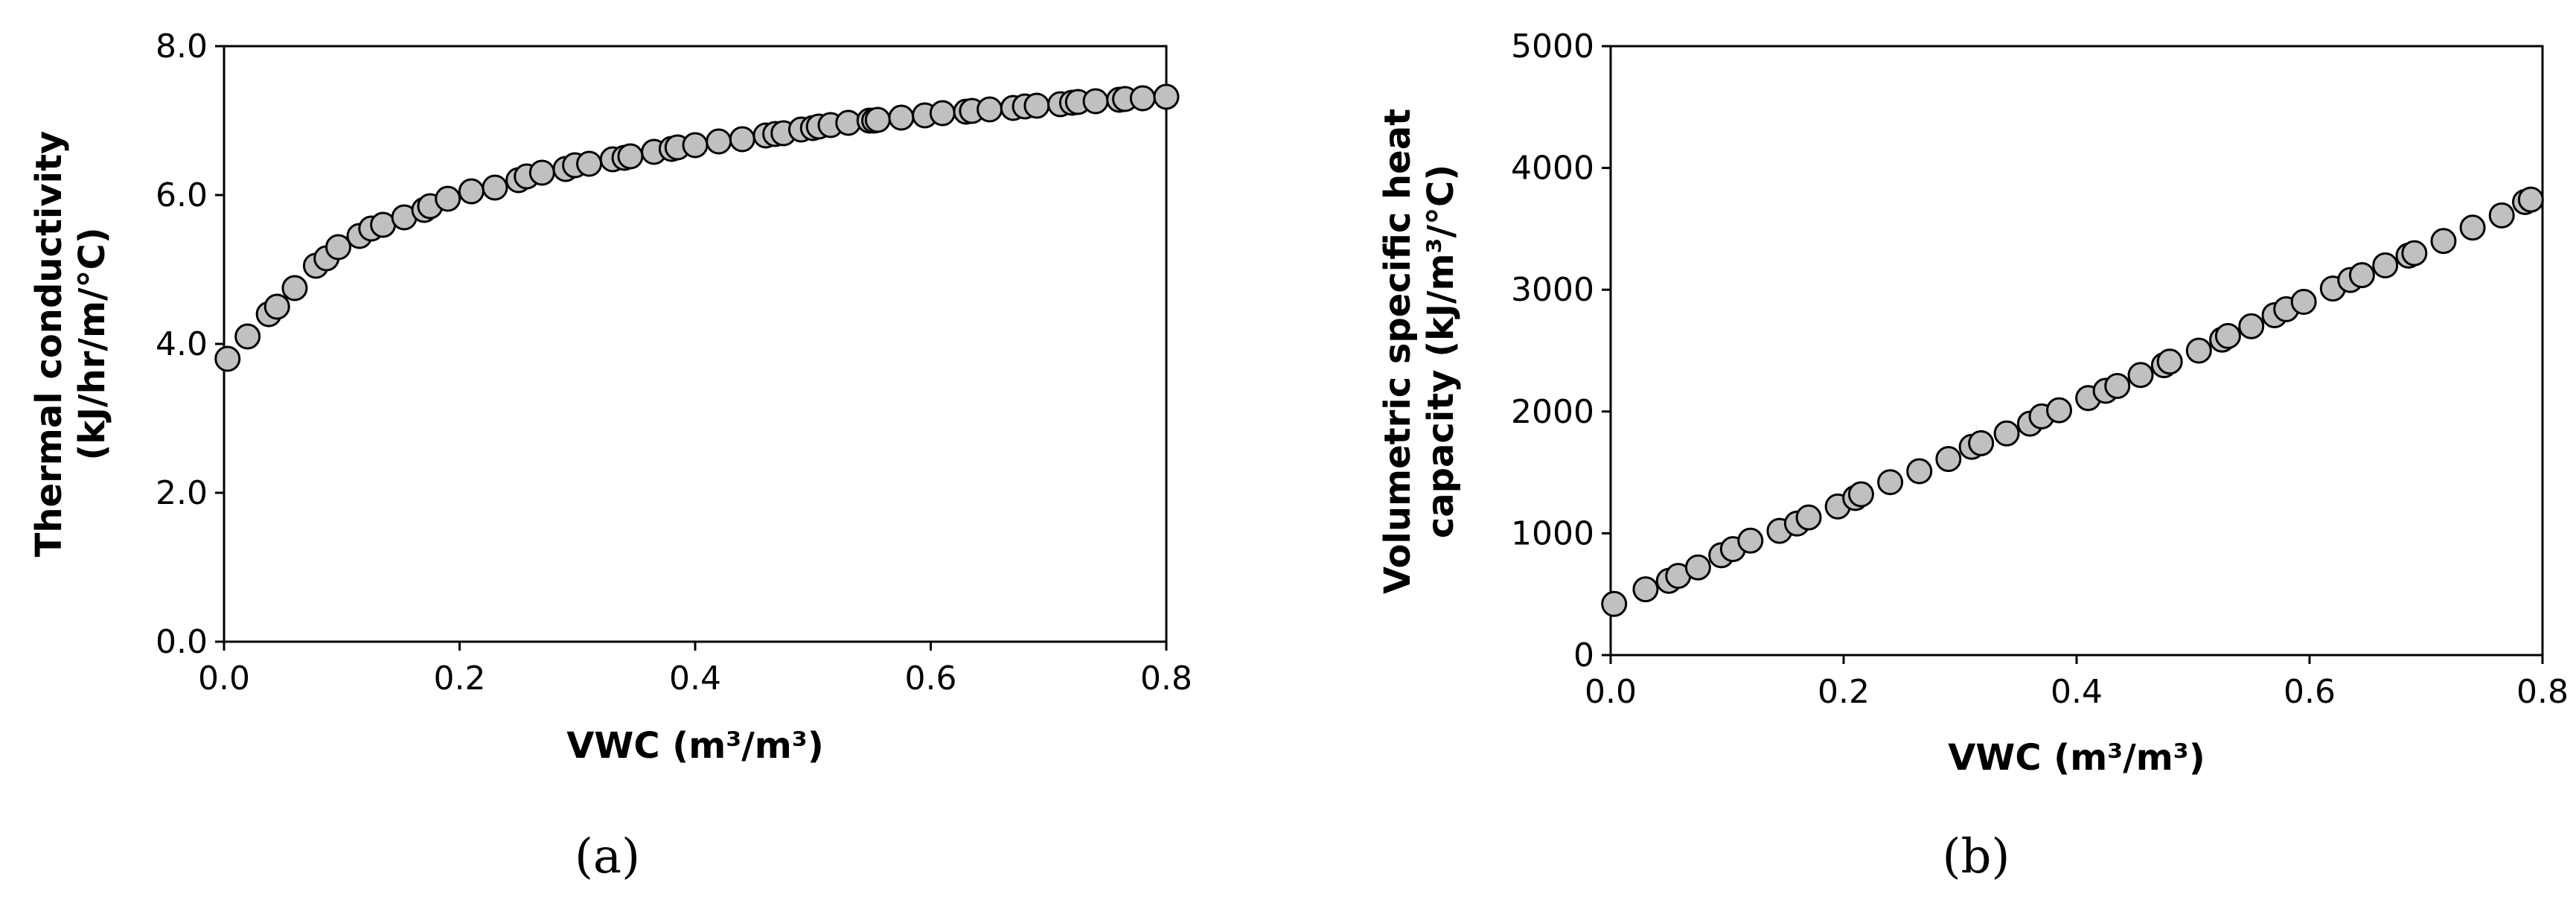 Image resolution: width=2576 pixels, height=900 pixels. What do you see at coordinates (224, 679) in the screenshot?
I see `chart-a-x-tick-label: 0.0` at bounding box center [224, 679].